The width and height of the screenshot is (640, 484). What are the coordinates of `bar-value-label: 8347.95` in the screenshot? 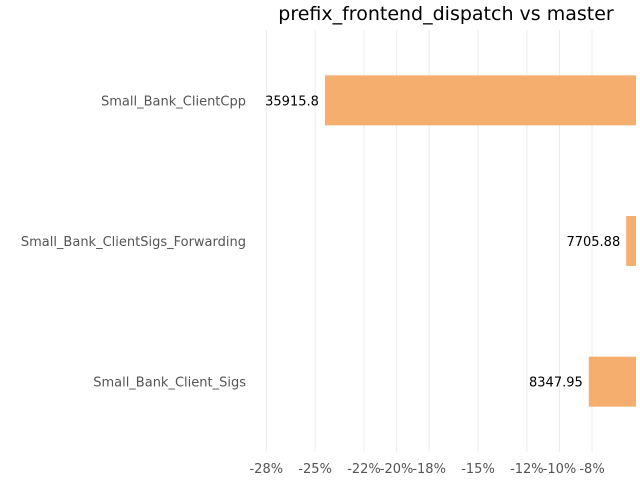 It's located at (556, 383).